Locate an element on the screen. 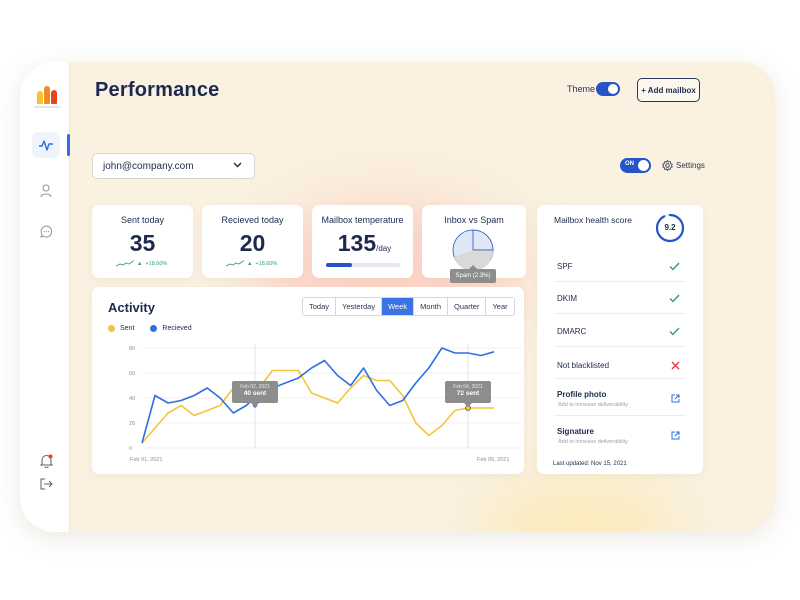  app-logo is located at coordinates (47, 93).